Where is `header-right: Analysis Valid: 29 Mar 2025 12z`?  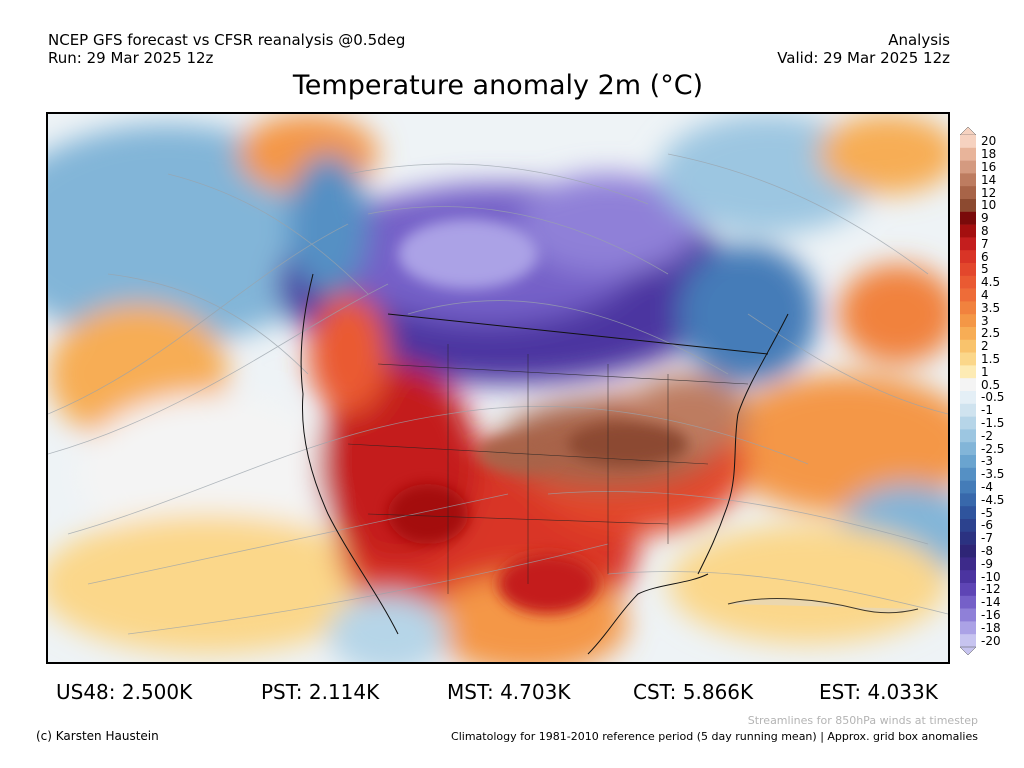
header-right: Analysis Valid: 29 Mar 2025 12z is located at coordinates (863, 49).